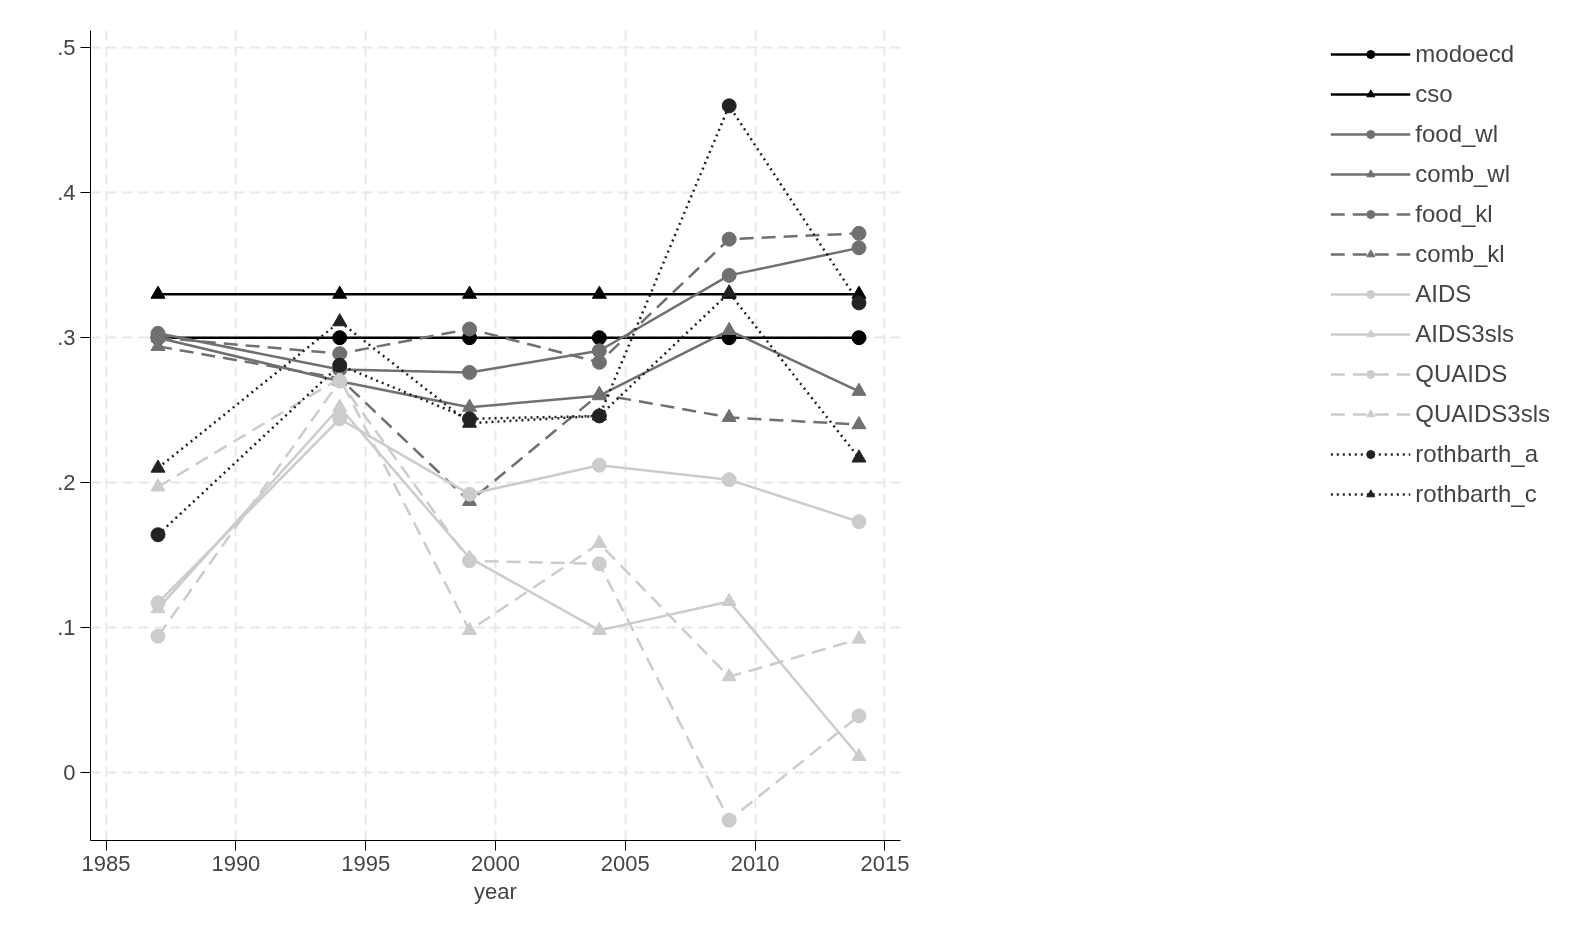 Image resolution: width=1584 pixels, height=950 pixels. Describe the element at coordinates (625, 863) in the screenshot. I see `x-tick-label: 2005` at that location.